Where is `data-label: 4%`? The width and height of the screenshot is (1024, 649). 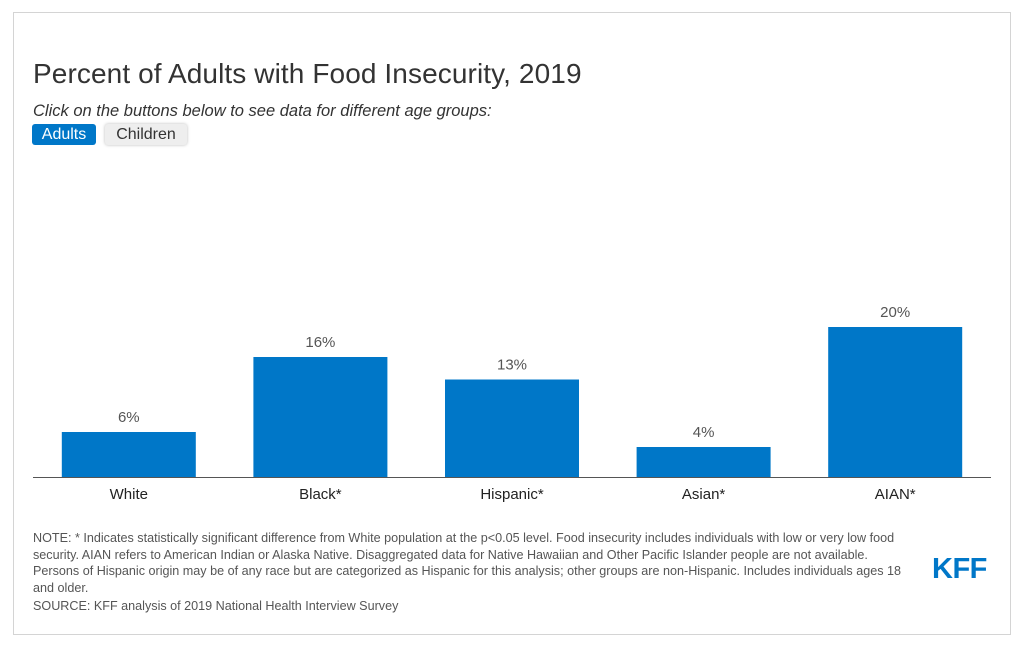 data-label: 4% is located at coordinates (704, 432).